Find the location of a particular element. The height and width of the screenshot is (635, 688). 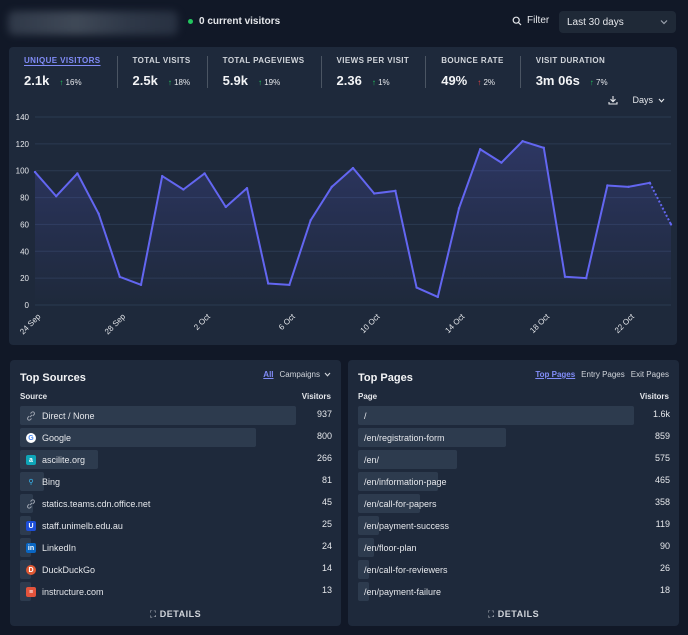

list-item: G Google 800 is located at coordinates (176, 438).